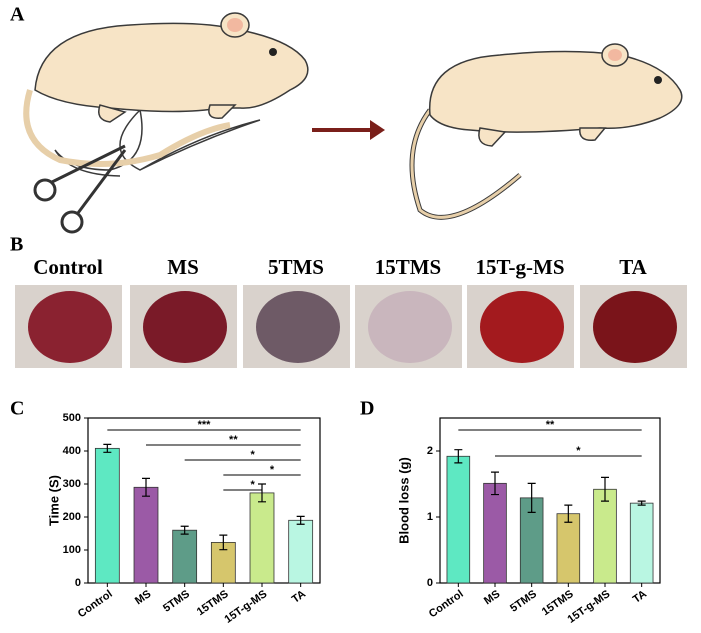 This screenshot has width=701, height=633. What do you see at coordinates (408, 267) in the screenshot?
I see `photo-label: 15TMS` at bounding box center [408, 267].